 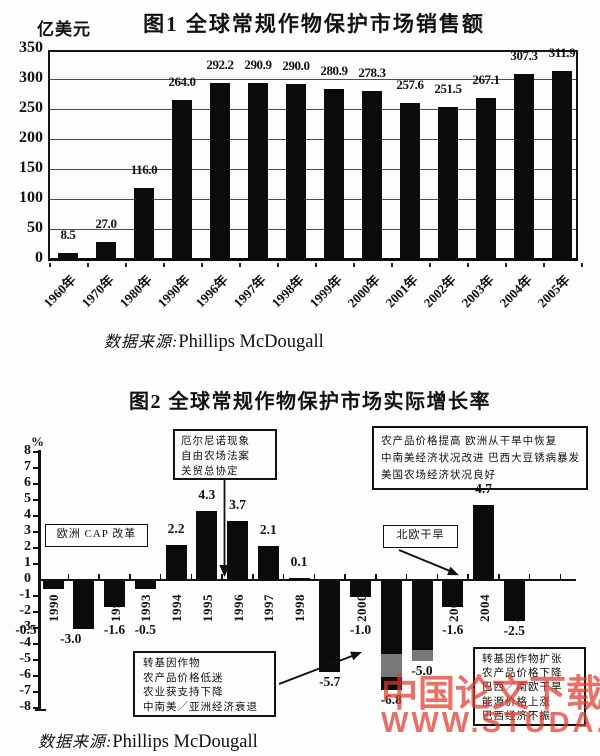 What do you see at coordinates (215, 441) in the screenshot?
I see `annotation-text: 厄尔尼诺现象` at bounding box center [215, 441].